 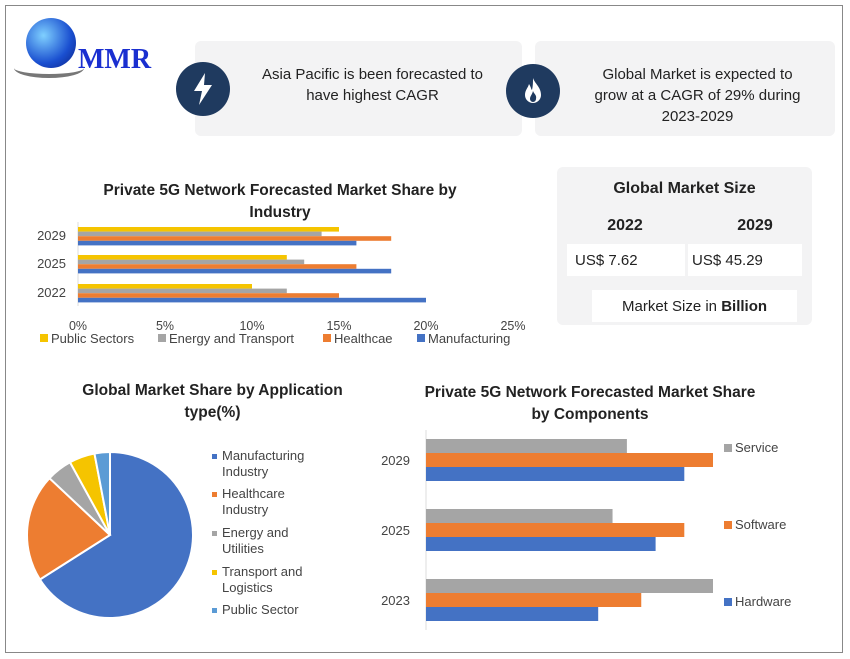 I want to click on legend-label: Manufacturing Industry, so click(x=263, y=463).